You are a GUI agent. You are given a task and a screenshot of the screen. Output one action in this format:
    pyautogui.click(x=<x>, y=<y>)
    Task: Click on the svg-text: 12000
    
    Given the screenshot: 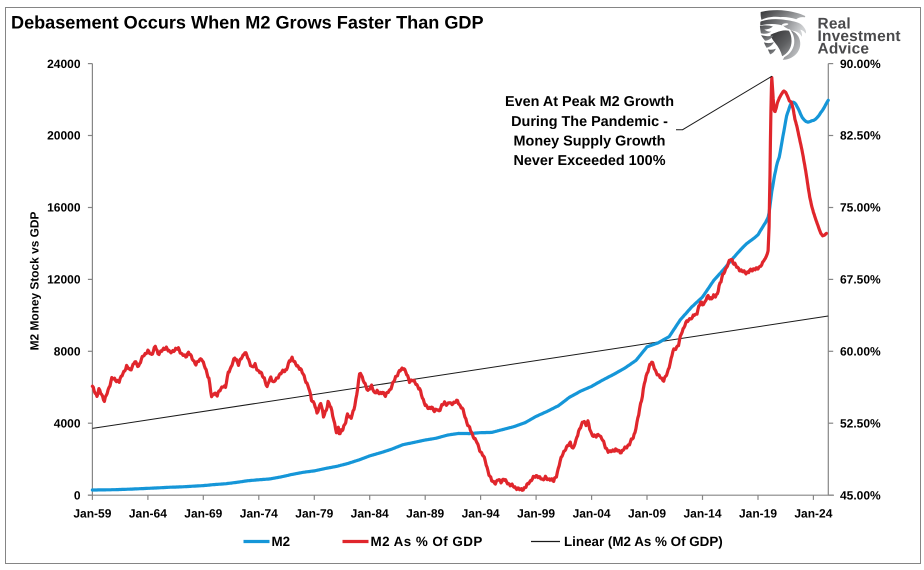 What is the action you would take?
    pyautogui.click(x=64, y=280)
    